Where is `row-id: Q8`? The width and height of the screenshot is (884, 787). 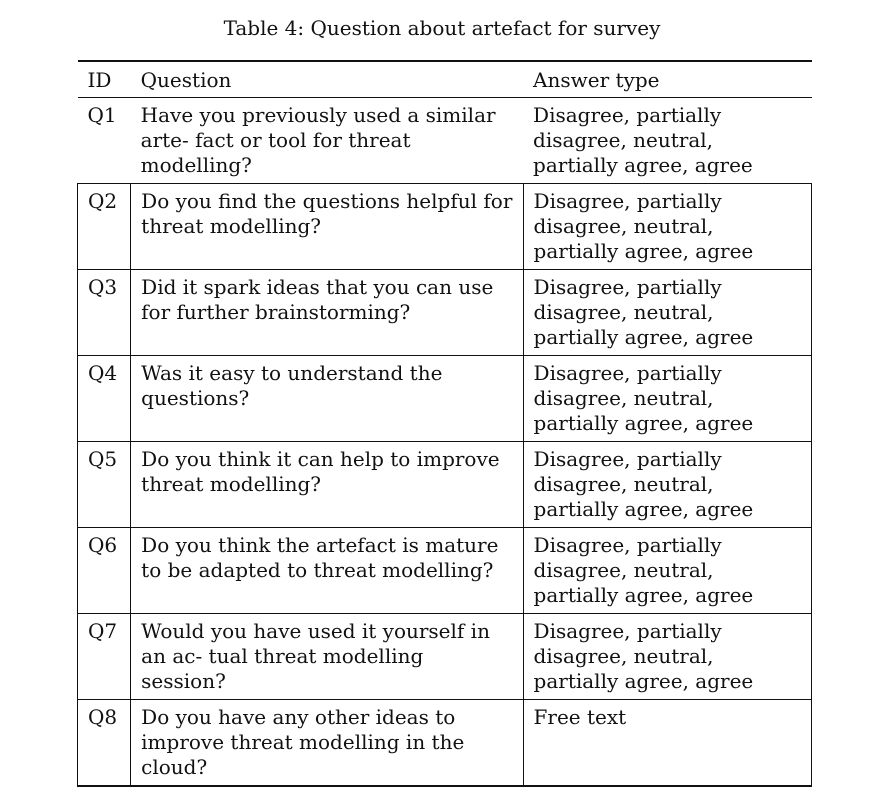
row-id: Q8 is located at coordinates (104, 742).